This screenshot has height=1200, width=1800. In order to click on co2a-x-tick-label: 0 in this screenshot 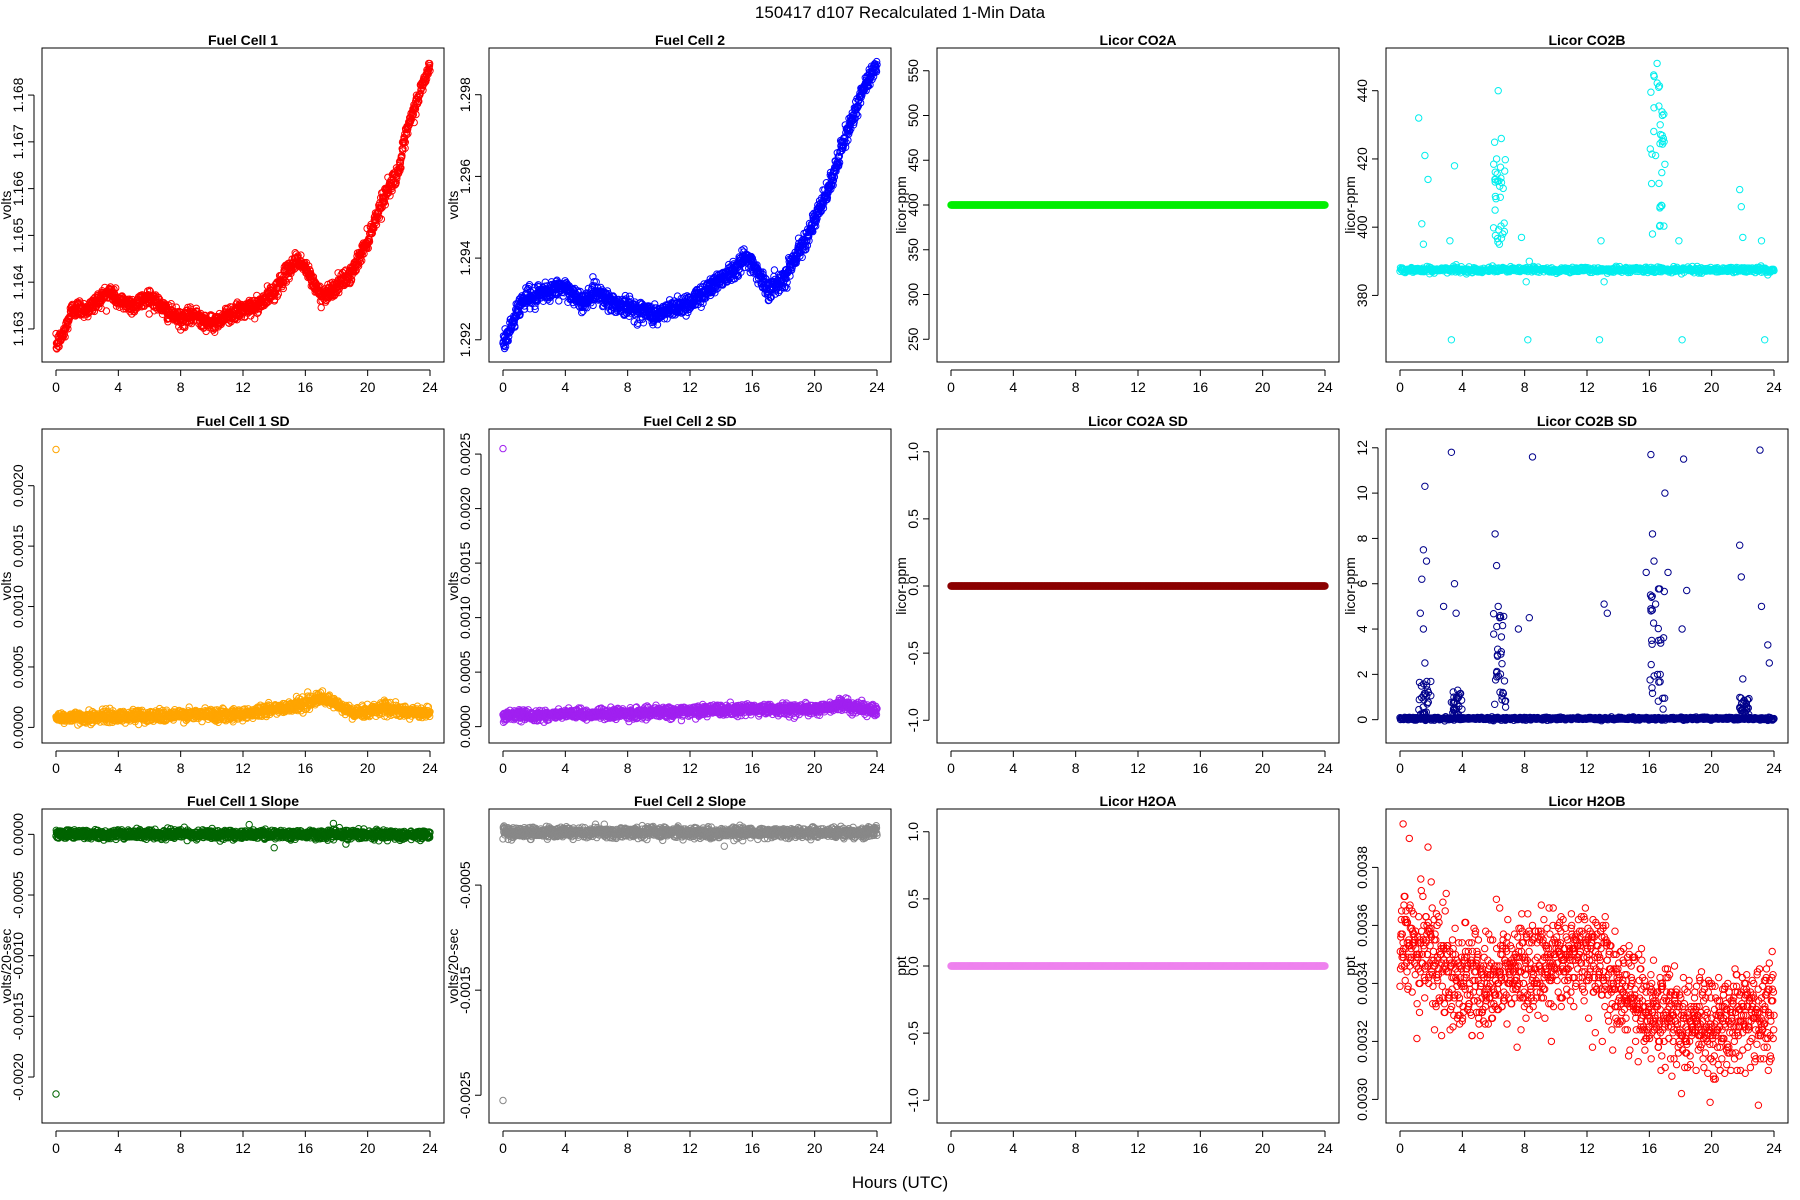, I will do `click(951, 387)`.